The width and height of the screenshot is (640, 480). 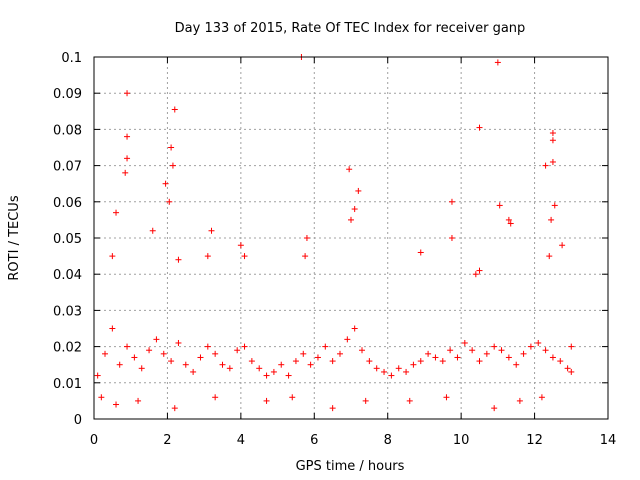 What do you see at coordinates (71, 58) in the screenshot?
I see `y-tick-label: 0.1` at bounding box center [71, 58].